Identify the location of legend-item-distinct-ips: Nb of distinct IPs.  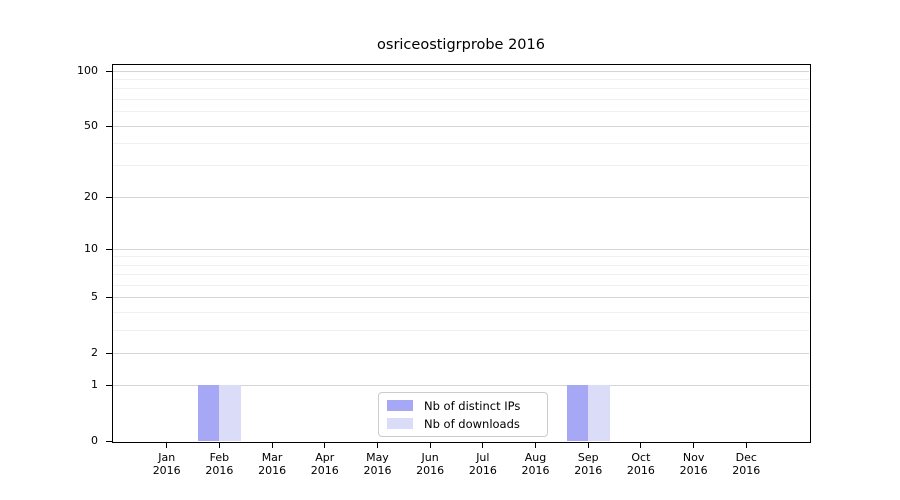
(463, 406).